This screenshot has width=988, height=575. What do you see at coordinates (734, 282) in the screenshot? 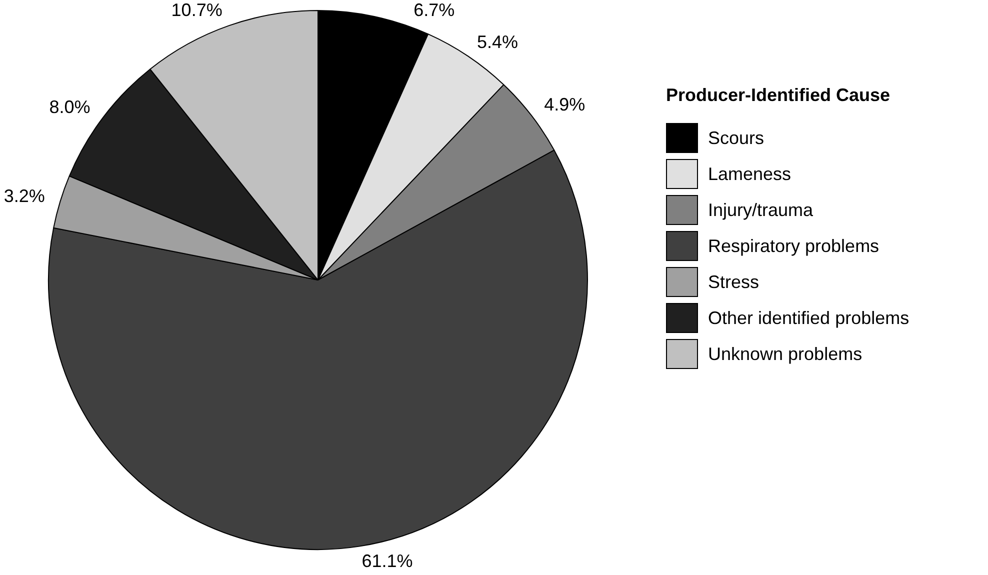
I see `legend-label: Stress` at bounding box center [734, 282].